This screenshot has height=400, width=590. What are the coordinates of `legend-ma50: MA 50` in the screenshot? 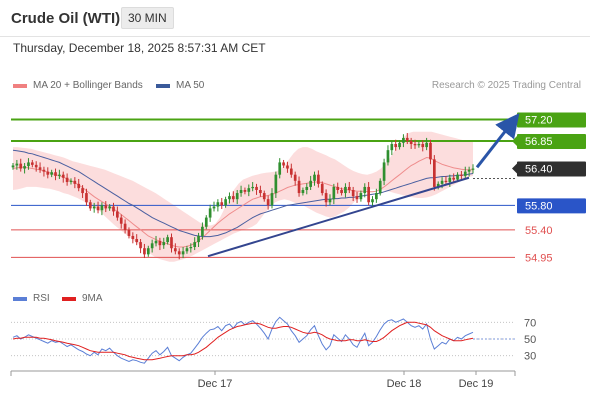 It's located at (180, 85).